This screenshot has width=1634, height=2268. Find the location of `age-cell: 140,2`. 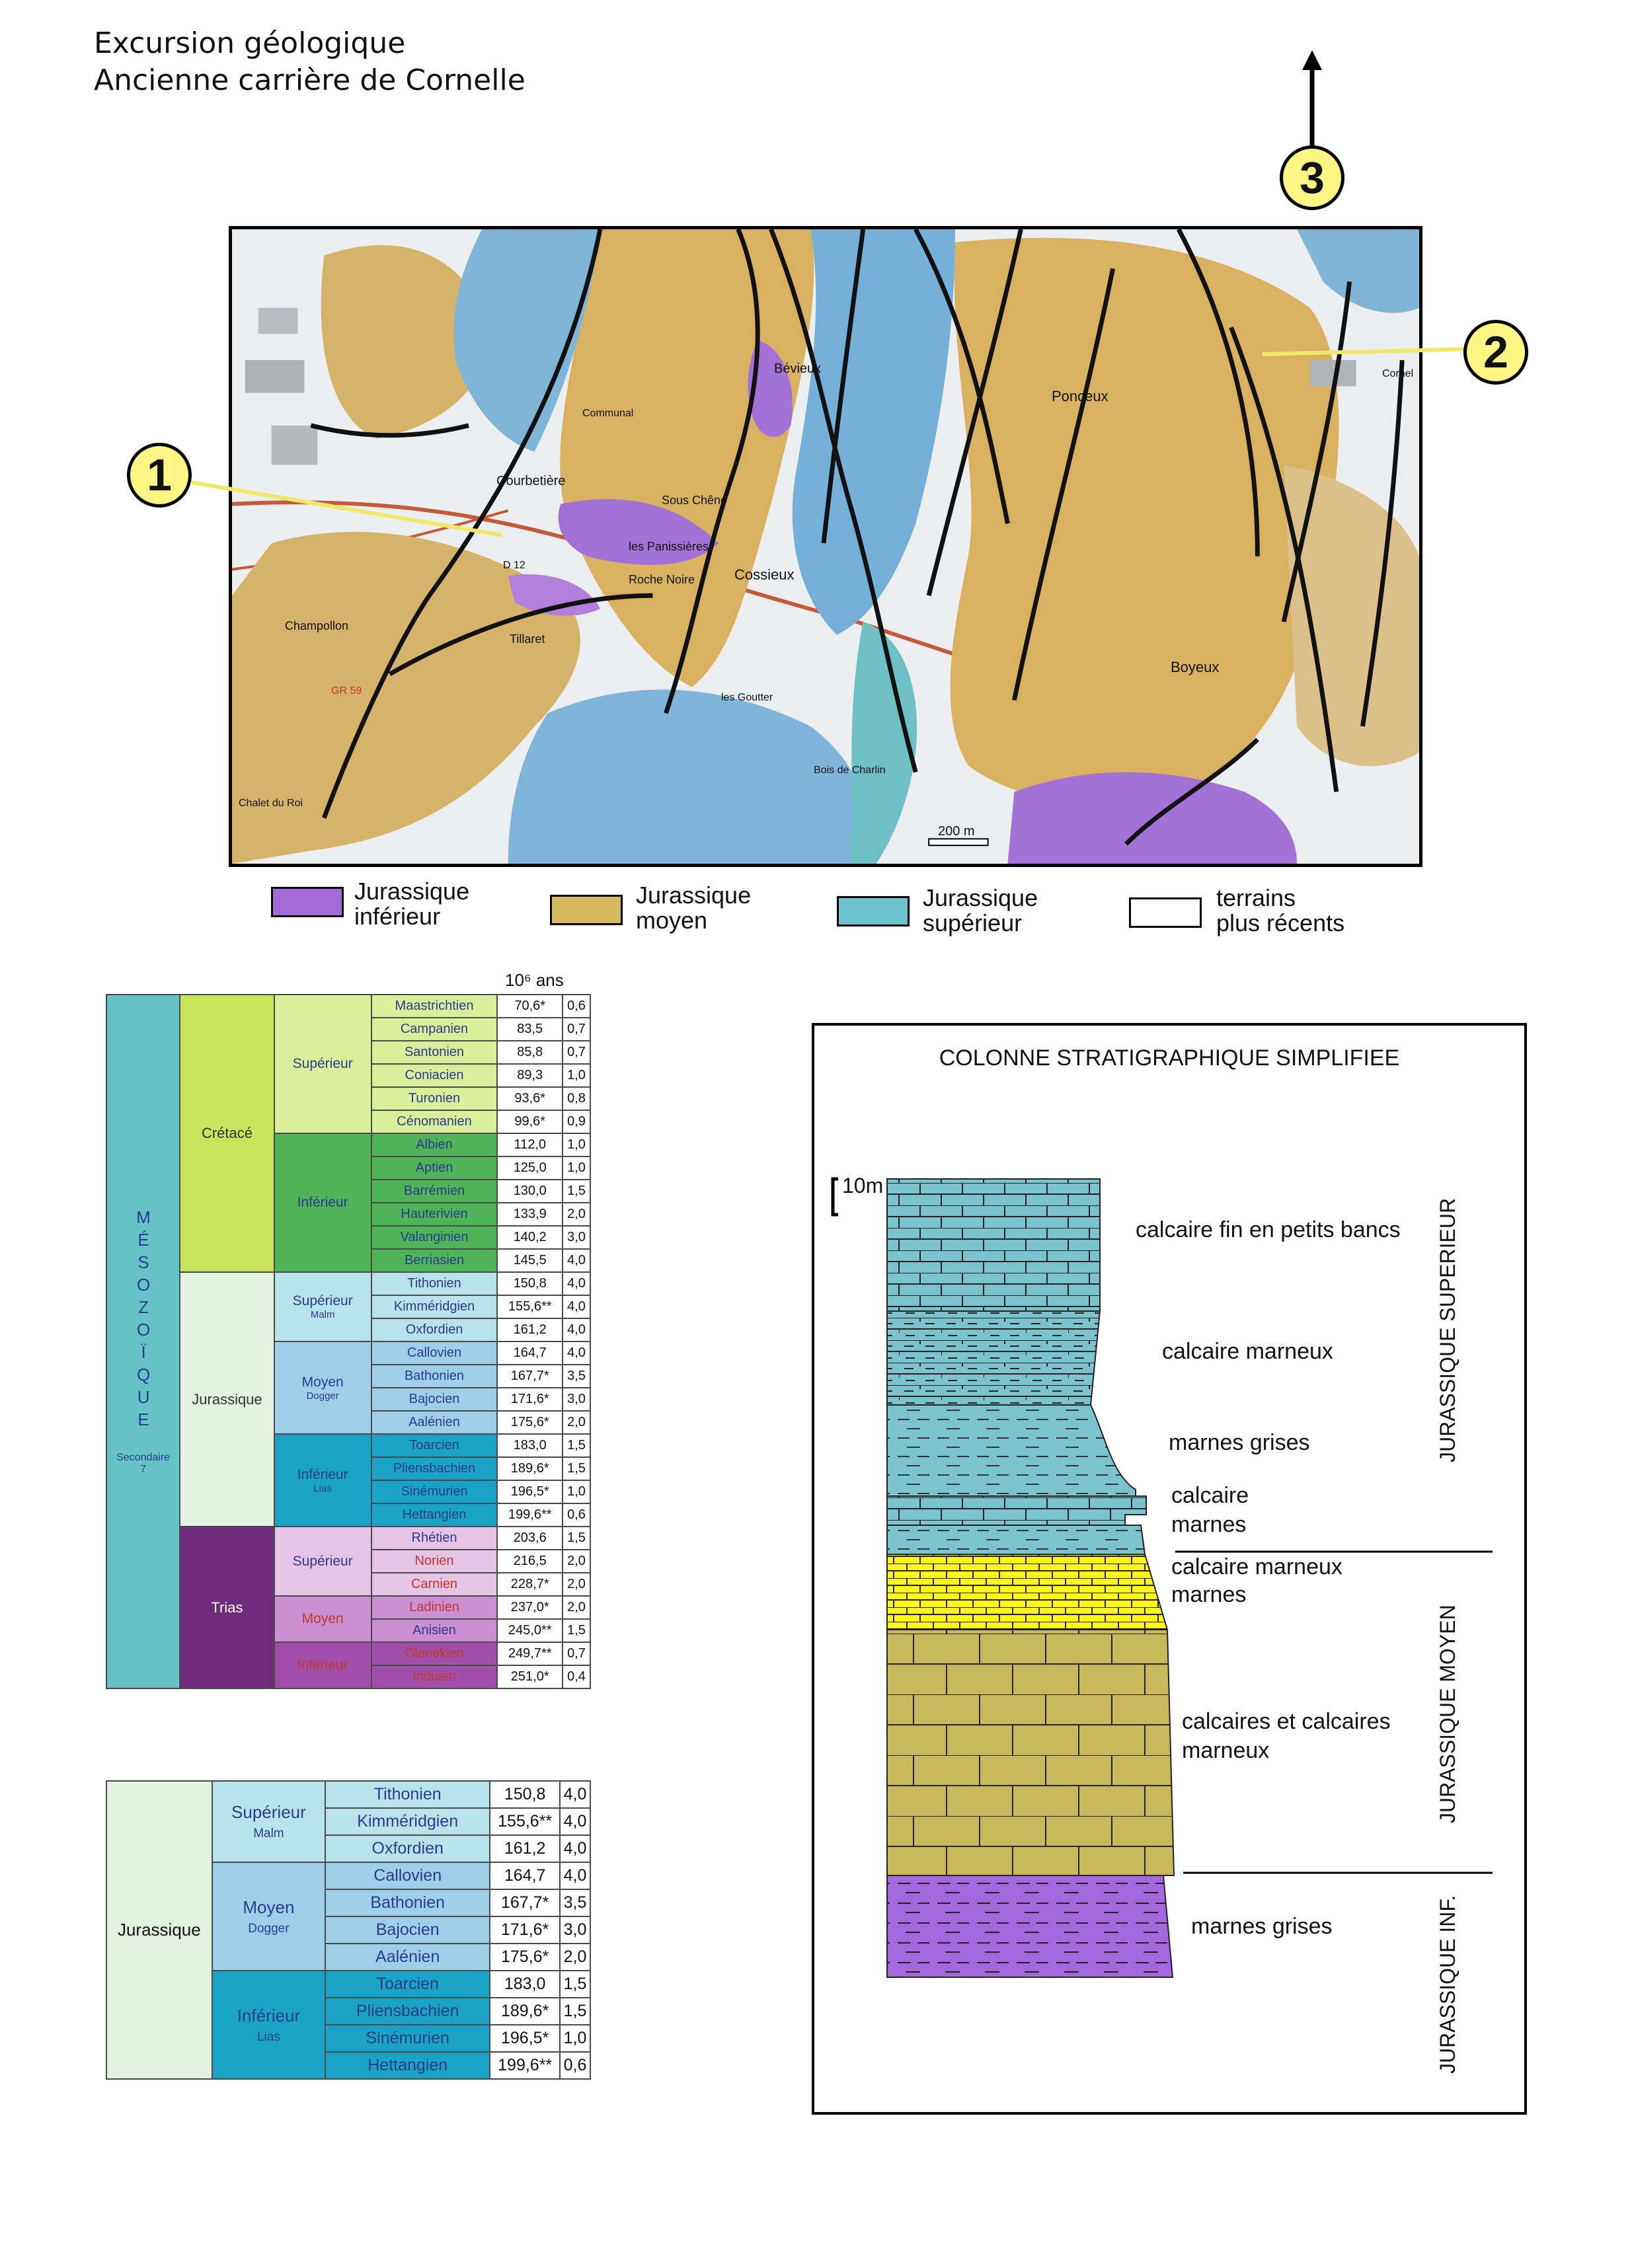

age-cell: 140,2 is located at coordinates (530, 1237).